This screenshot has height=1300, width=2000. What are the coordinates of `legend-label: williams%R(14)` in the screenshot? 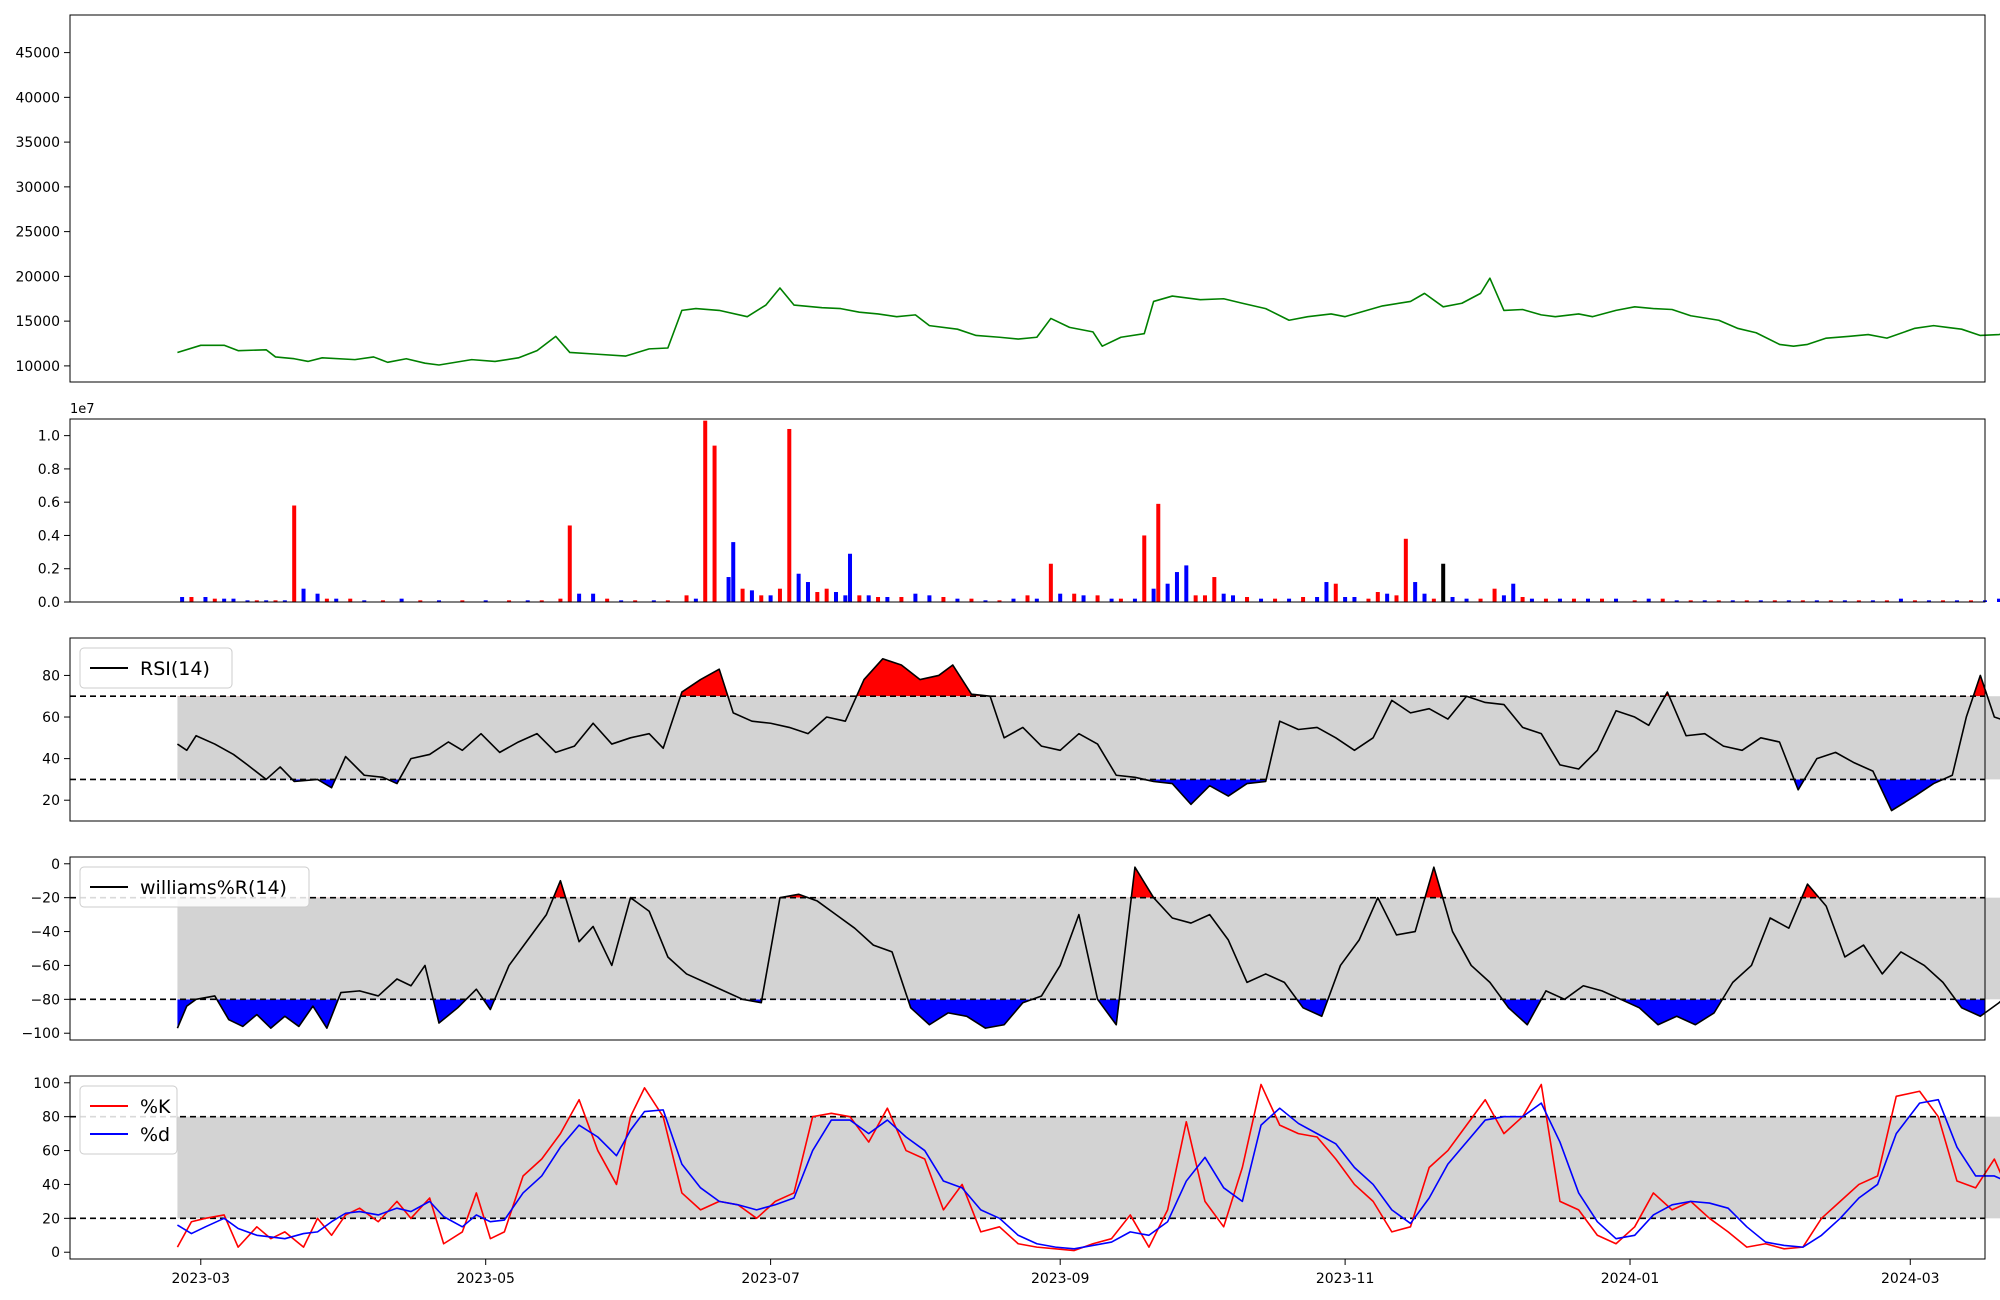 It's located at (213, 888).